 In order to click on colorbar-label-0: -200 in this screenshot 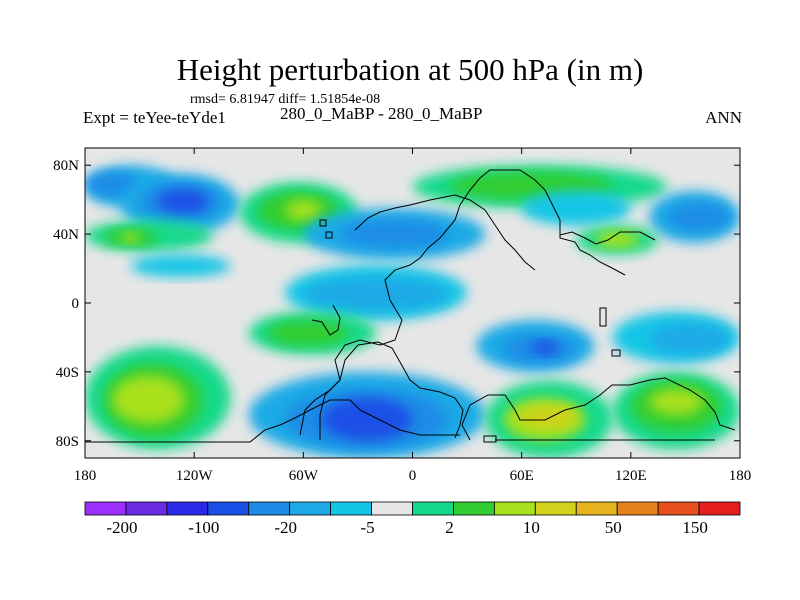, I will do `click(121, 527)`.